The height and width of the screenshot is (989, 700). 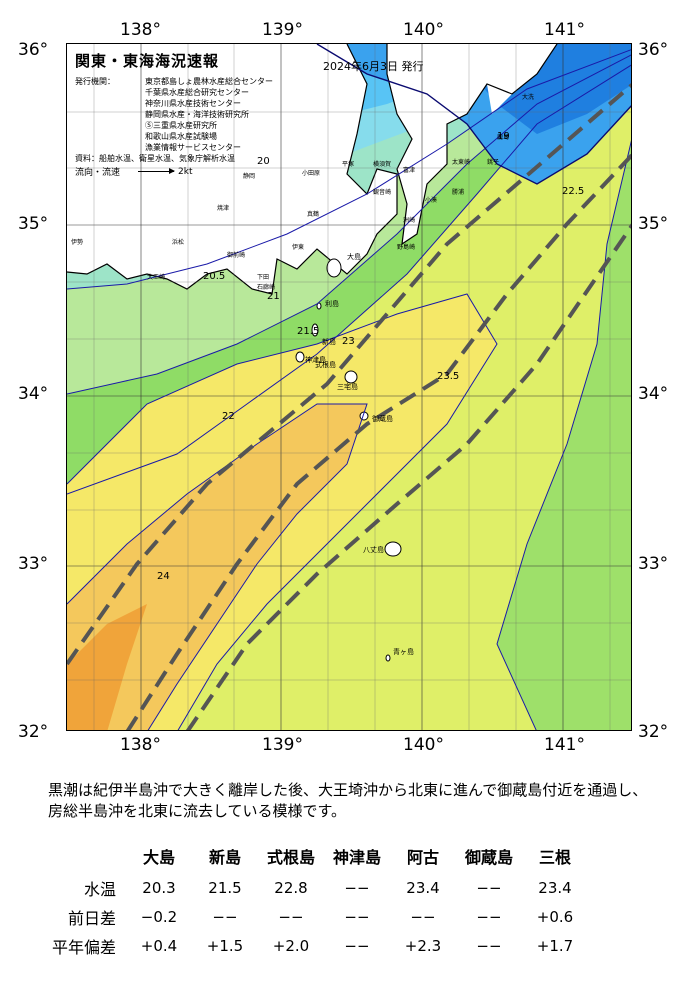 What do you see at coordinates (423, 946) in the screenshot?
I see `table-cell: +2.3` at bounding box center [423, 946].